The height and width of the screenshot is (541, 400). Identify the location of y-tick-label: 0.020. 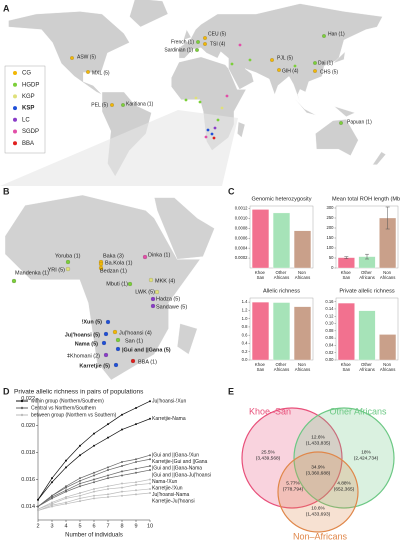
(28, 426).